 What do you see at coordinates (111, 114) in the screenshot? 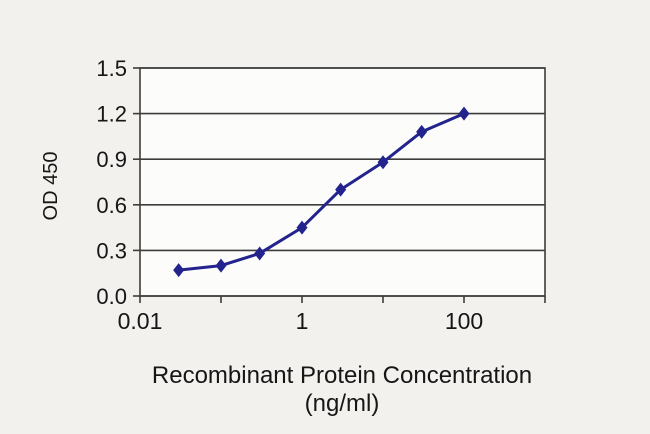
I see `y-tick-label: 1.2` at bounding box center [111, 114].